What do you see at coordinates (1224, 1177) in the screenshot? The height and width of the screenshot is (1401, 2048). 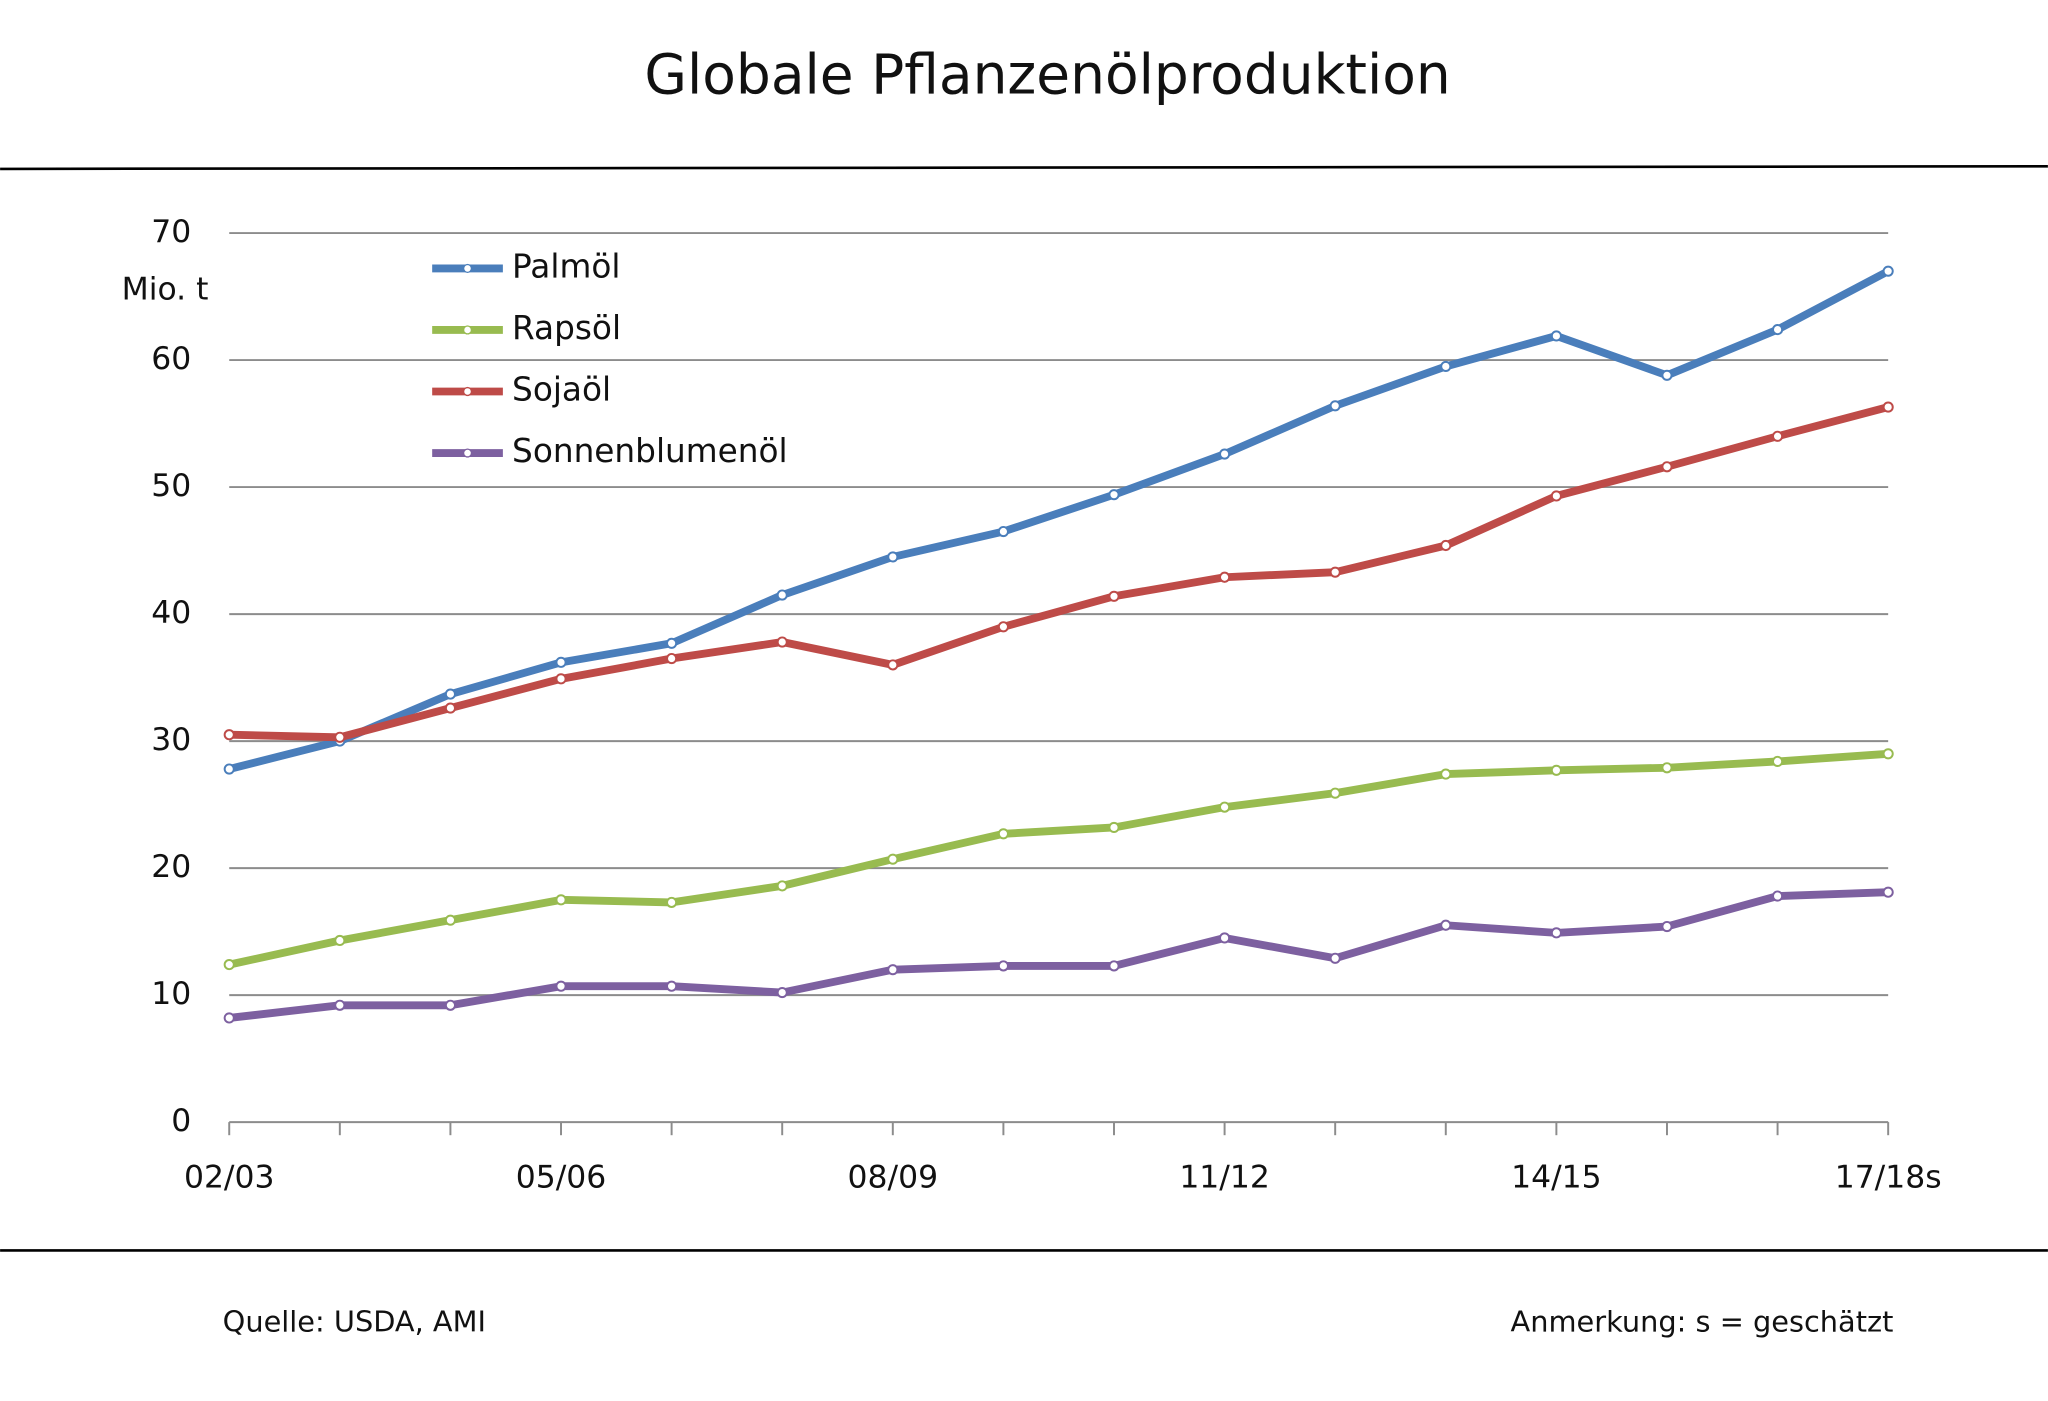 I see `x-tick-label: 11/12` at bounding box center [1224, 1177].